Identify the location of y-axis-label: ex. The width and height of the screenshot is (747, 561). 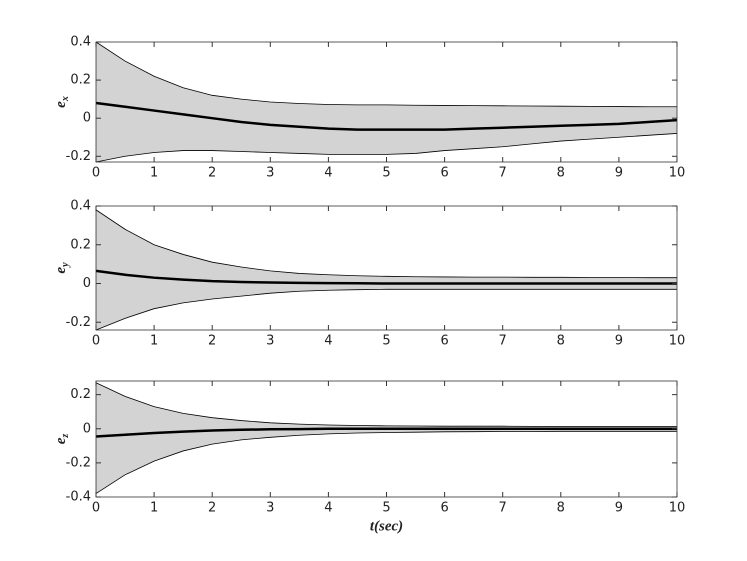
(62, 102).